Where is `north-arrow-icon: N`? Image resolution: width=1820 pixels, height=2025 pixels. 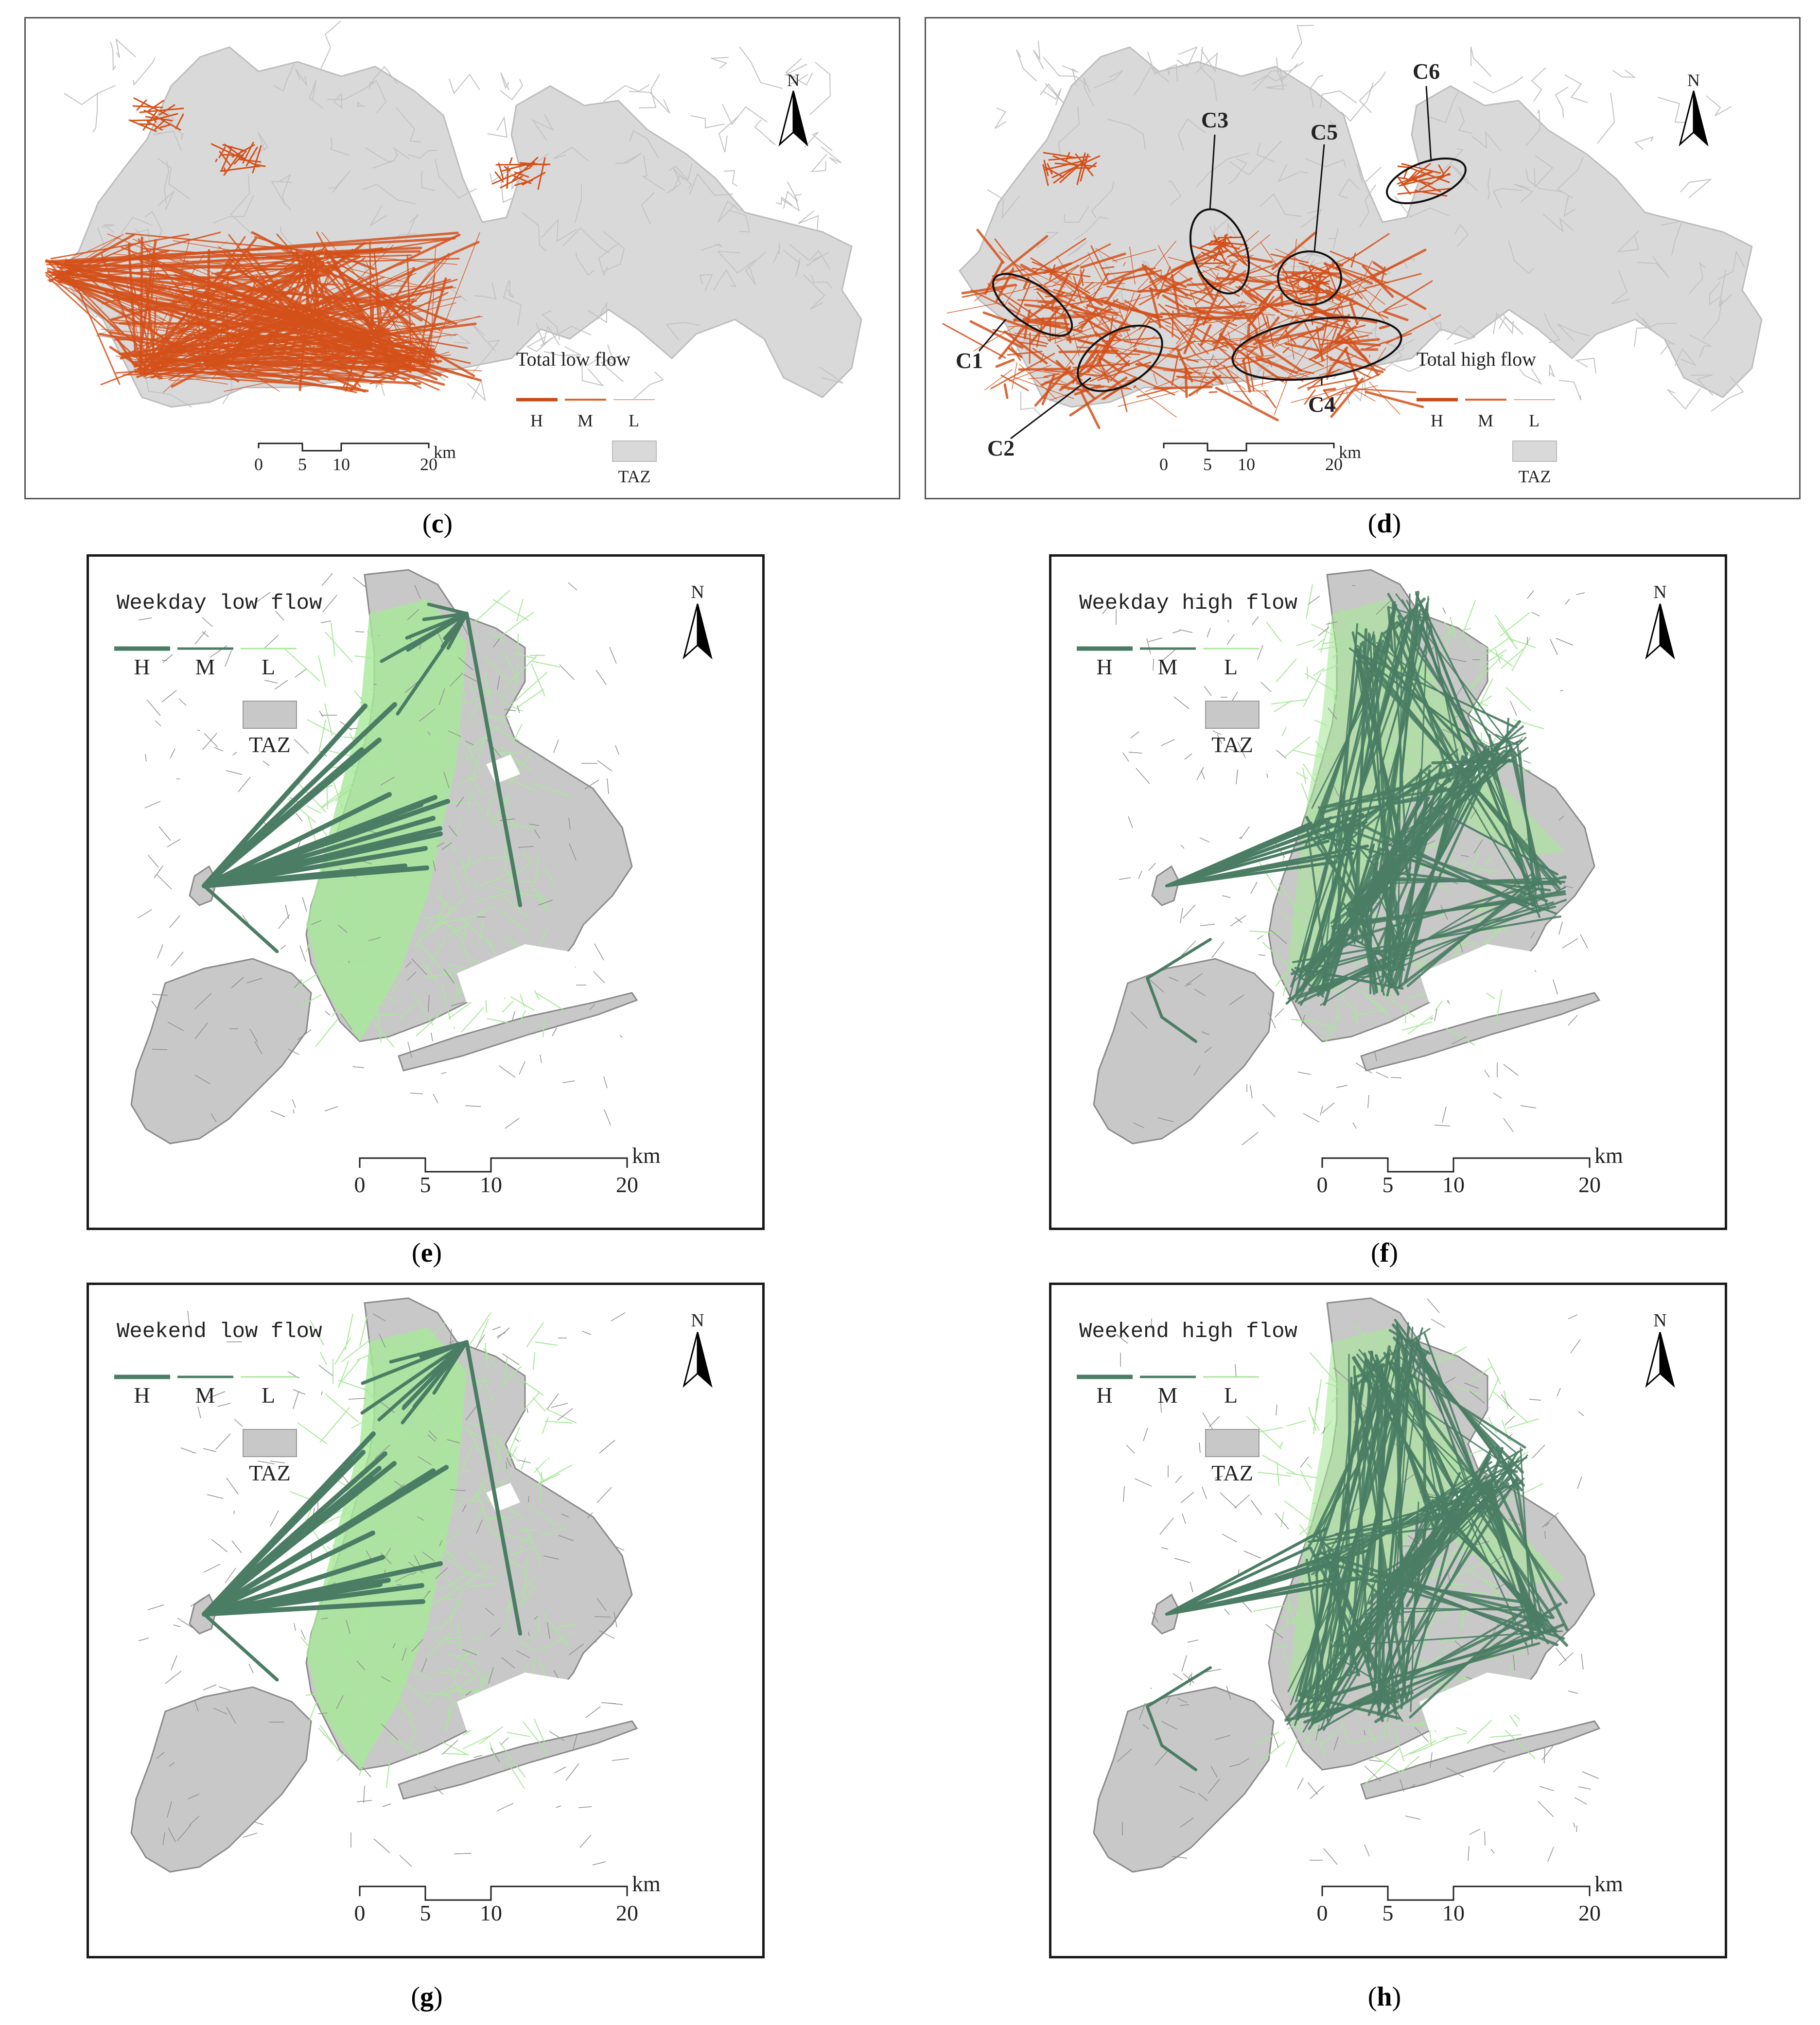 north-arrow-icon: N is located at coordinates (1660, 621).